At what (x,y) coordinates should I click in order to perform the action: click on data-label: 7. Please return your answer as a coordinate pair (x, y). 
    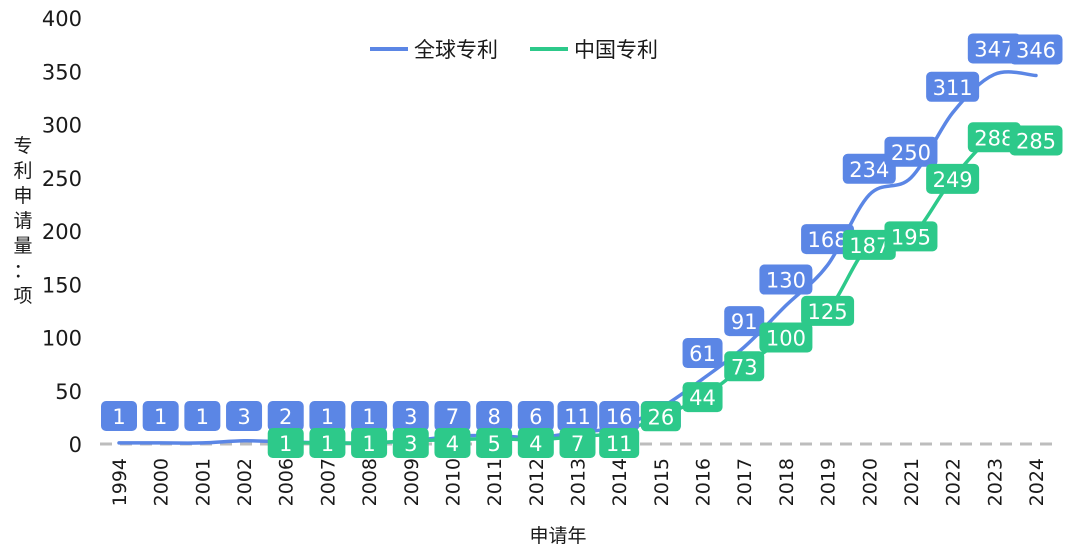
    Looking at the image, I should click on (577, 443).